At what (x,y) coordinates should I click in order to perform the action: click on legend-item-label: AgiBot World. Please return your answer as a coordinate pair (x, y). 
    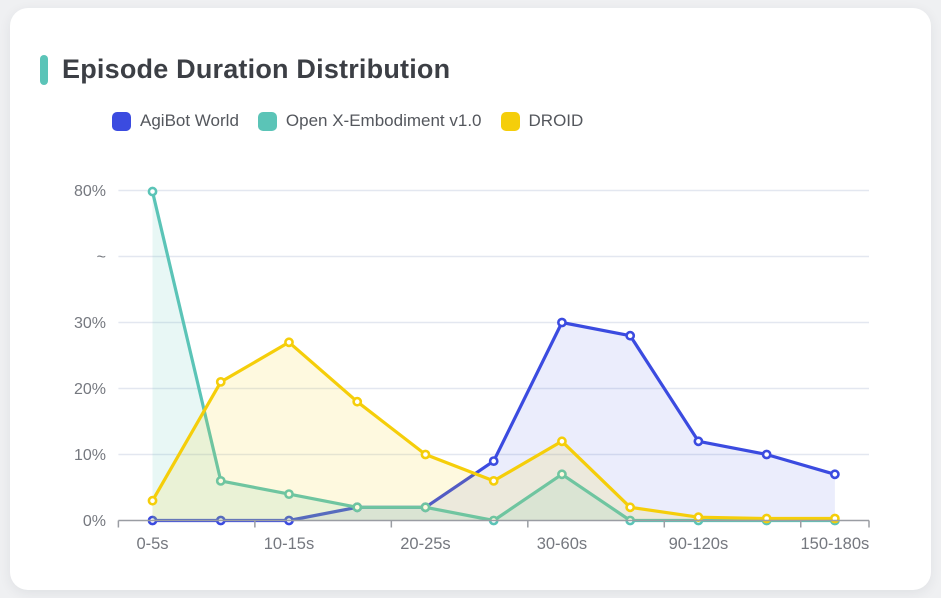
    Looking at the image, I should click on (189, 120).